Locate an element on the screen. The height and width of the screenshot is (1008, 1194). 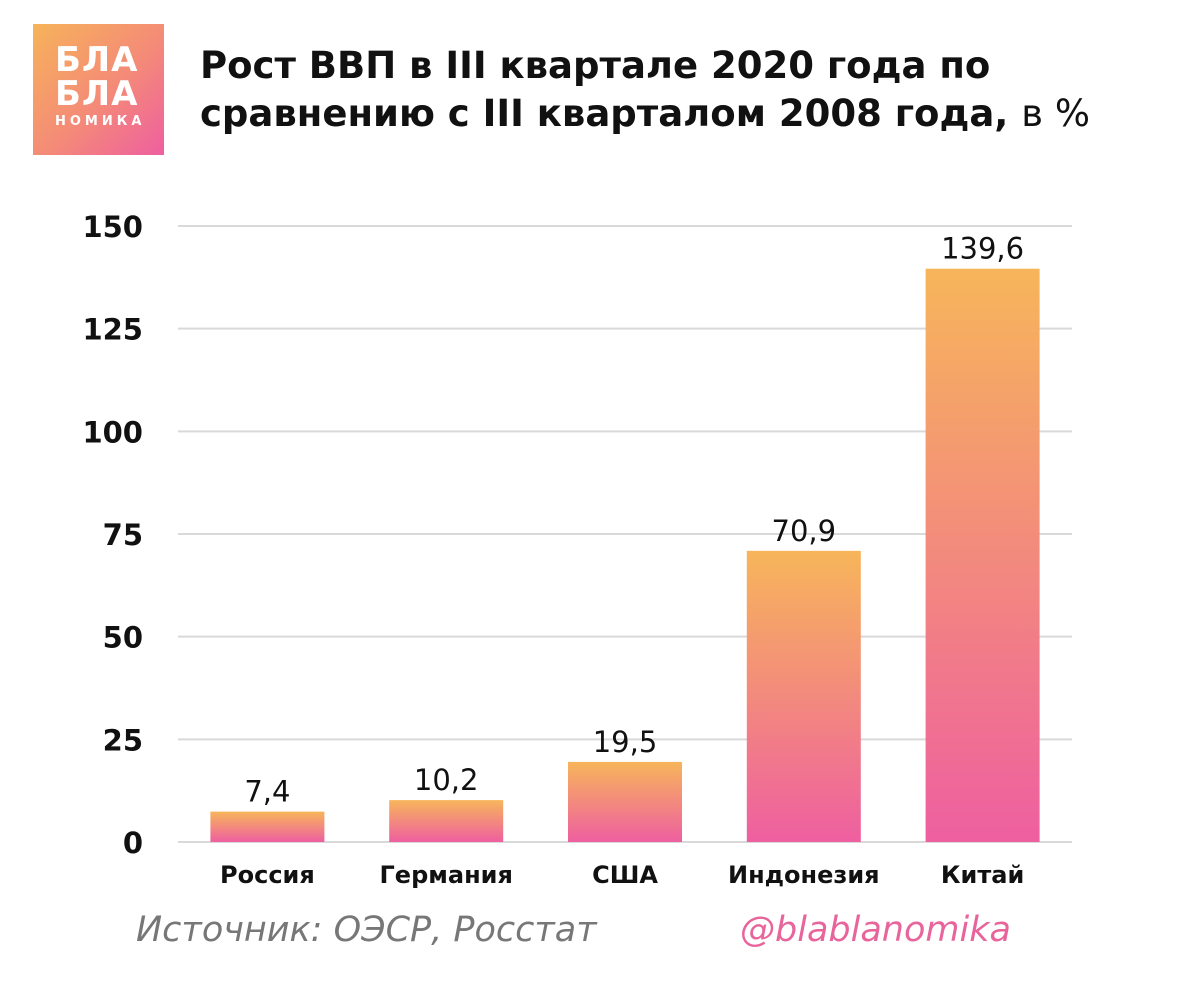
x-tick-label: Китай is located at coordinates (982, 875).